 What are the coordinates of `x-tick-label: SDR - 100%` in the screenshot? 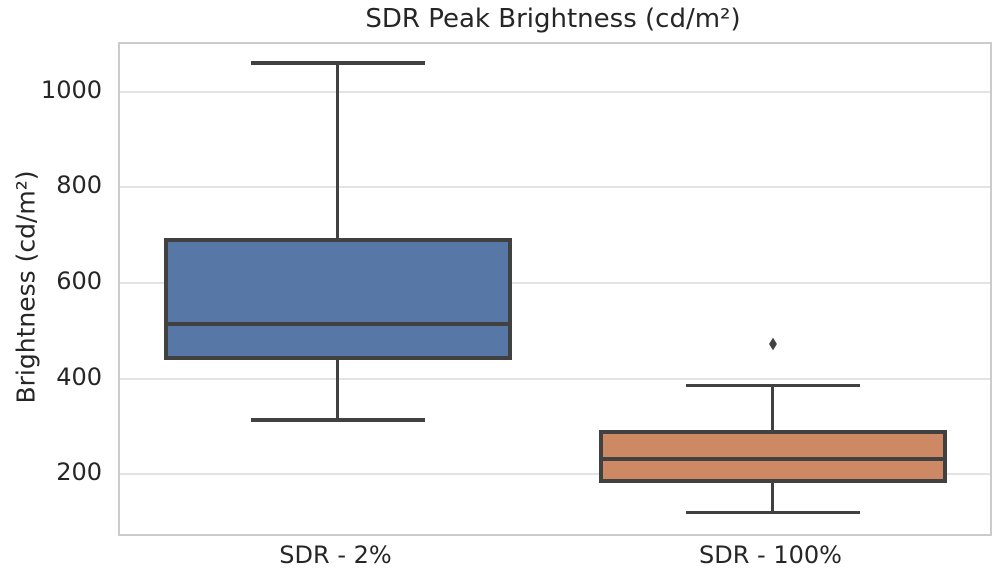 It's located at (770, 555).